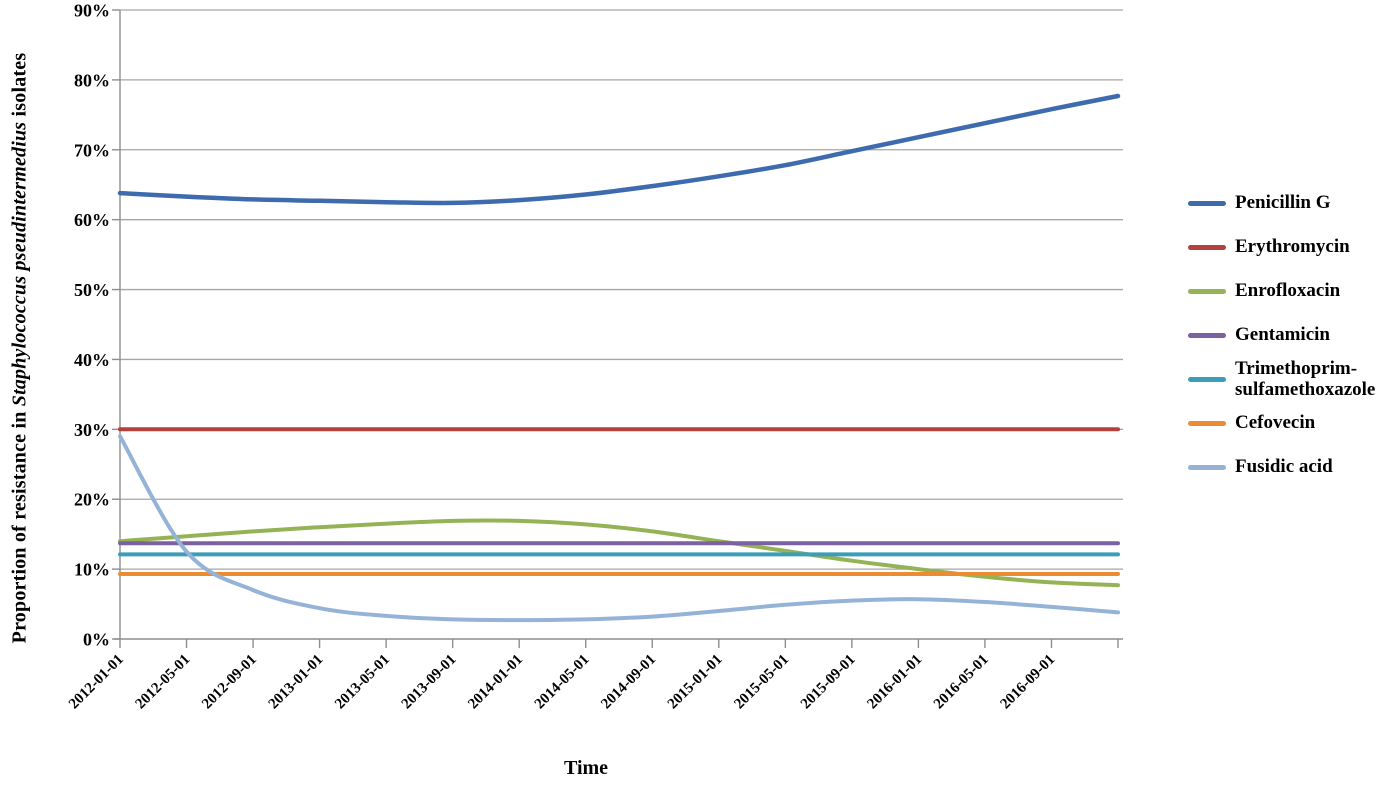  I want to click on legend-label-erythromycin: Erythromycin, so click(1292, 247).